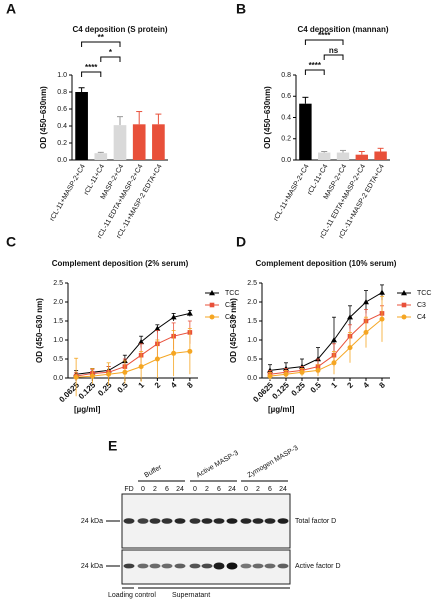 The height and width of the screenshot is (600, 446). What do you see at coordinates (334, 50) in the screenshot?
I see `significance-label: ns` at bounding box center [334, 50].